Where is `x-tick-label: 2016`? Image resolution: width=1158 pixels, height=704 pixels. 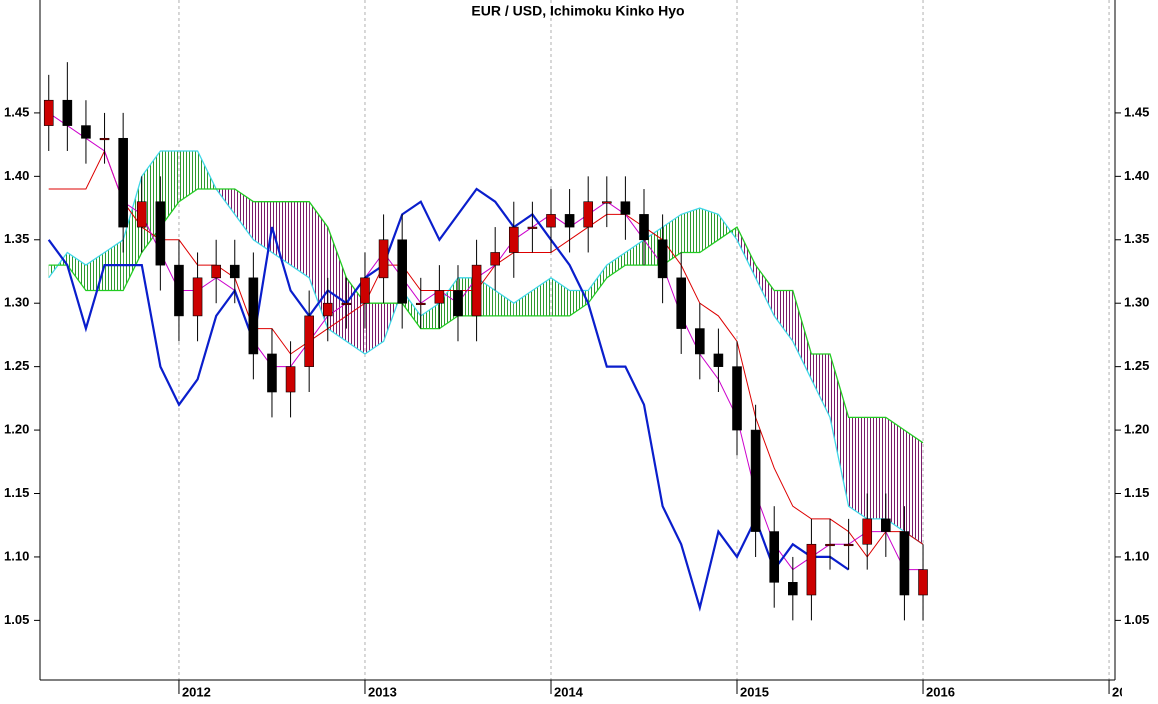
x-tick-label: 2016 is located at coordinates (940, 691).